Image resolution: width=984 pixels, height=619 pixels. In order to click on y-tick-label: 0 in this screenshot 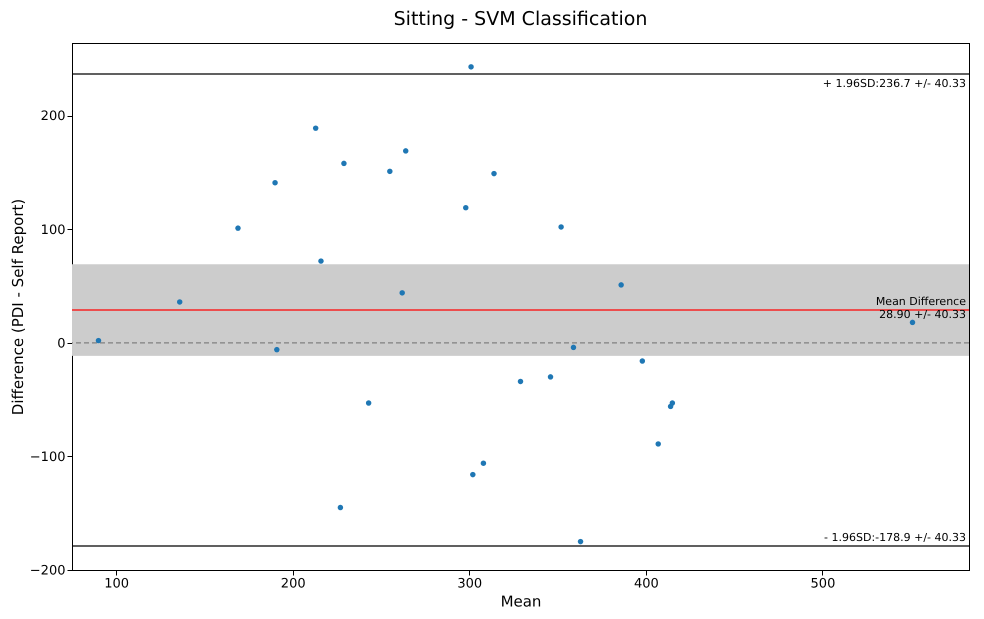, I will do `click(61, 344)`.